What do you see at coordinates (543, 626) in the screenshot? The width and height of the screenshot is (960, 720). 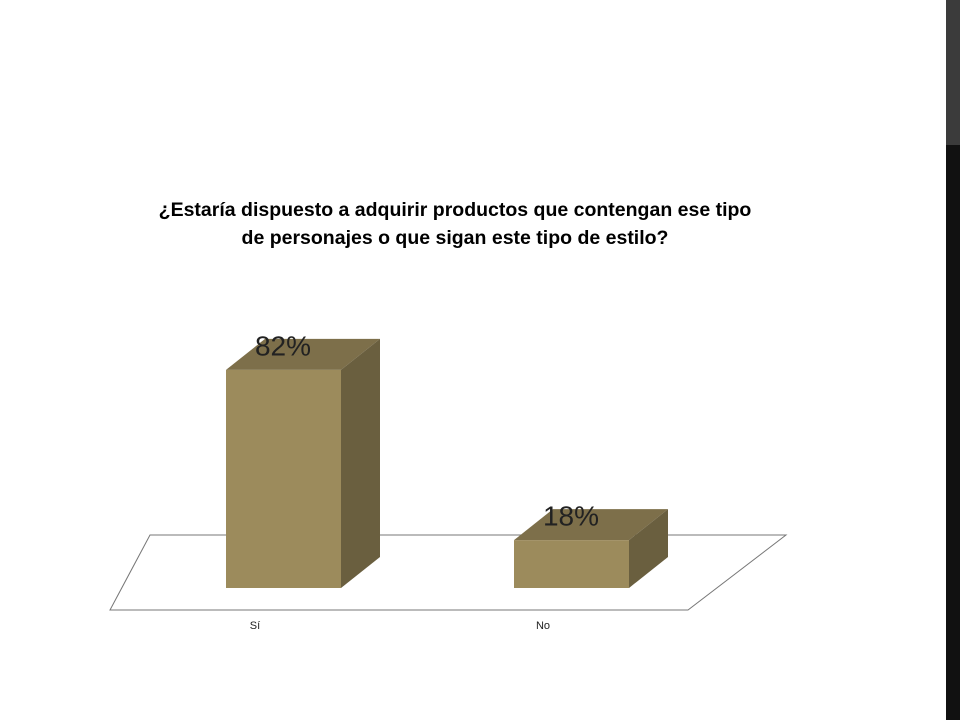 I see `x-tick-label: No` at bounding box center [543, 626].